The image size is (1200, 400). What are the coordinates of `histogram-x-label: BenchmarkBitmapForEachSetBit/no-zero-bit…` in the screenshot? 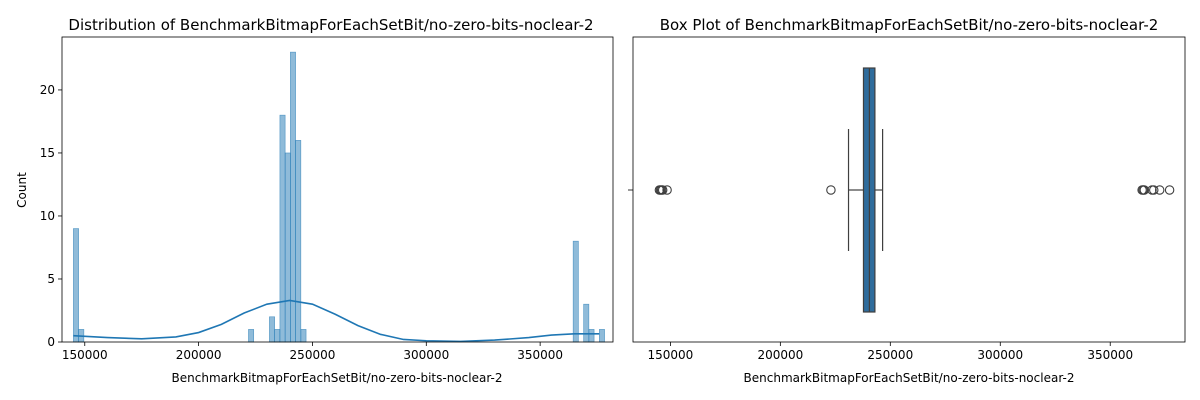 It's located at (337, 378).